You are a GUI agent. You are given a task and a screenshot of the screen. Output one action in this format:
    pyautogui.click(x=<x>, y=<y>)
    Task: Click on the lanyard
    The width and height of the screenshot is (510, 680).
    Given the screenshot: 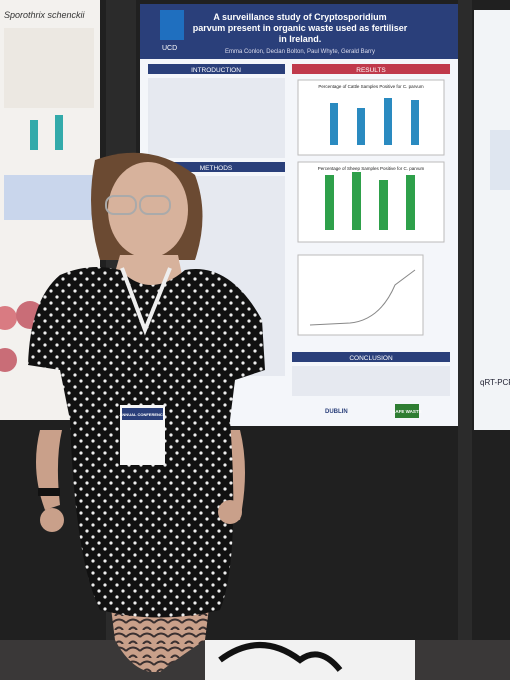 What is the action you would take?
    pyautogui.click(x=146, y=301)
    